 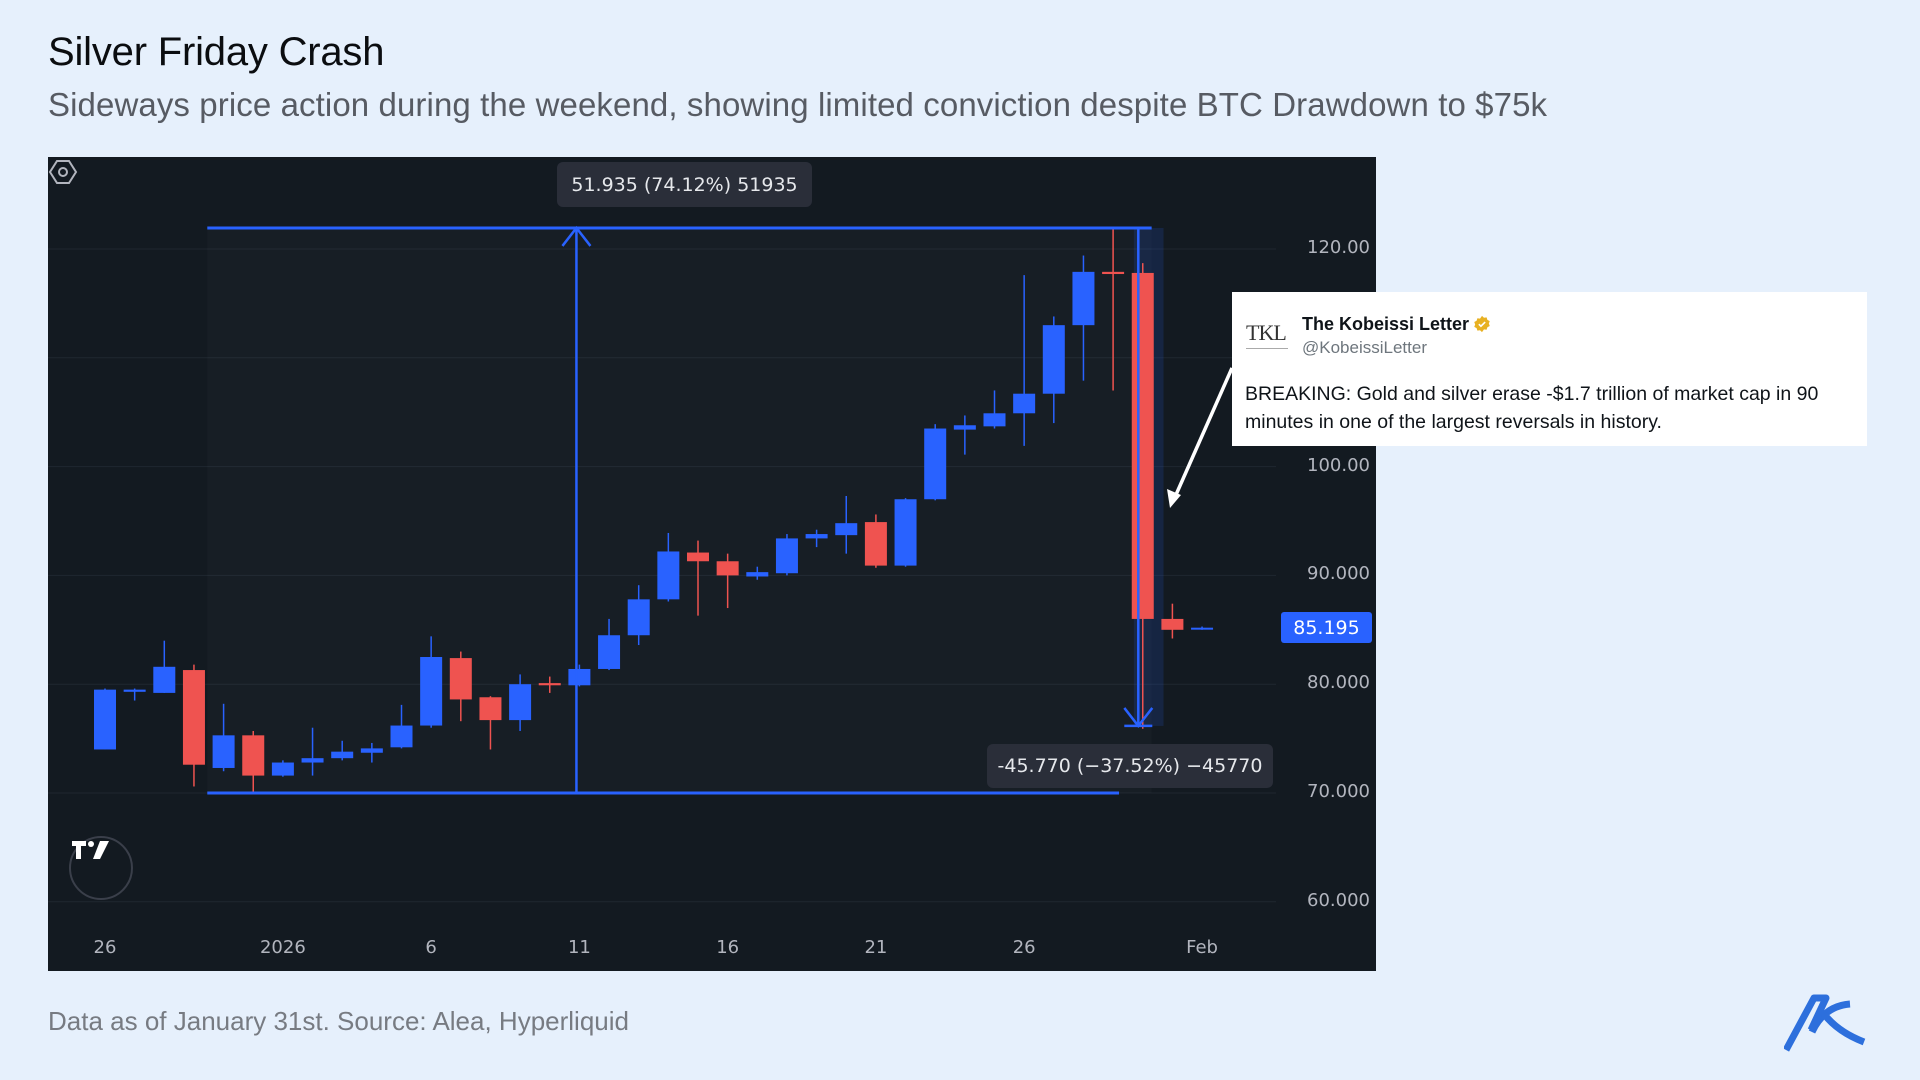 What do you see at coordinates (1338, 791) in the screenshot?
I see `price-axis-label: 70.000` at bounding box center [1338, 791].